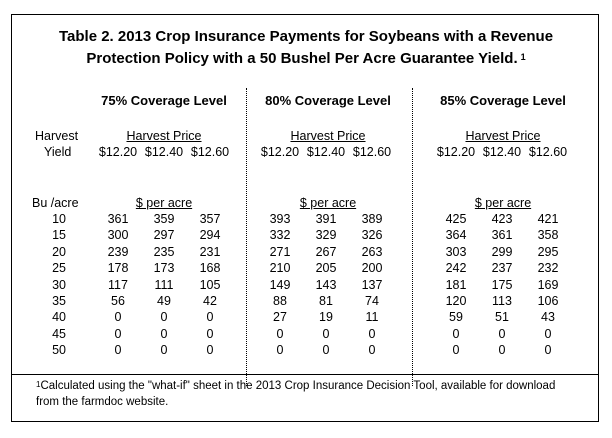 This screenshot has width=612, height=438. I want to click on payment-cell: 113, so click(502, 301).